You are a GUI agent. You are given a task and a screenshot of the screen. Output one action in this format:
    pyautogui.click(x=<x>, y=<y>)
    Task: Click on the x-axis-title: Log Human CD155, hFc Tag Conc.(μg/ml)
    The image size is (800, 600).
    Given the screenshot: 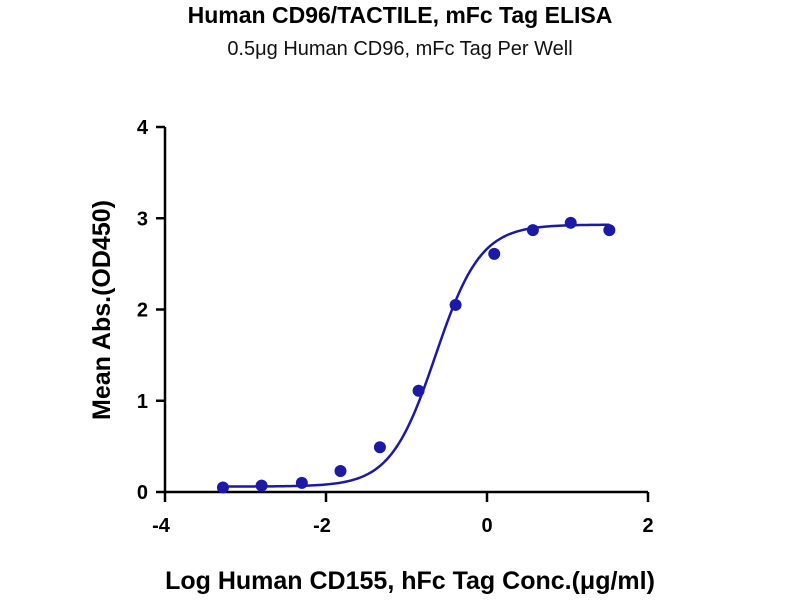 What is the action you would take?
    pyautogui.click(x=410, y=581)
    